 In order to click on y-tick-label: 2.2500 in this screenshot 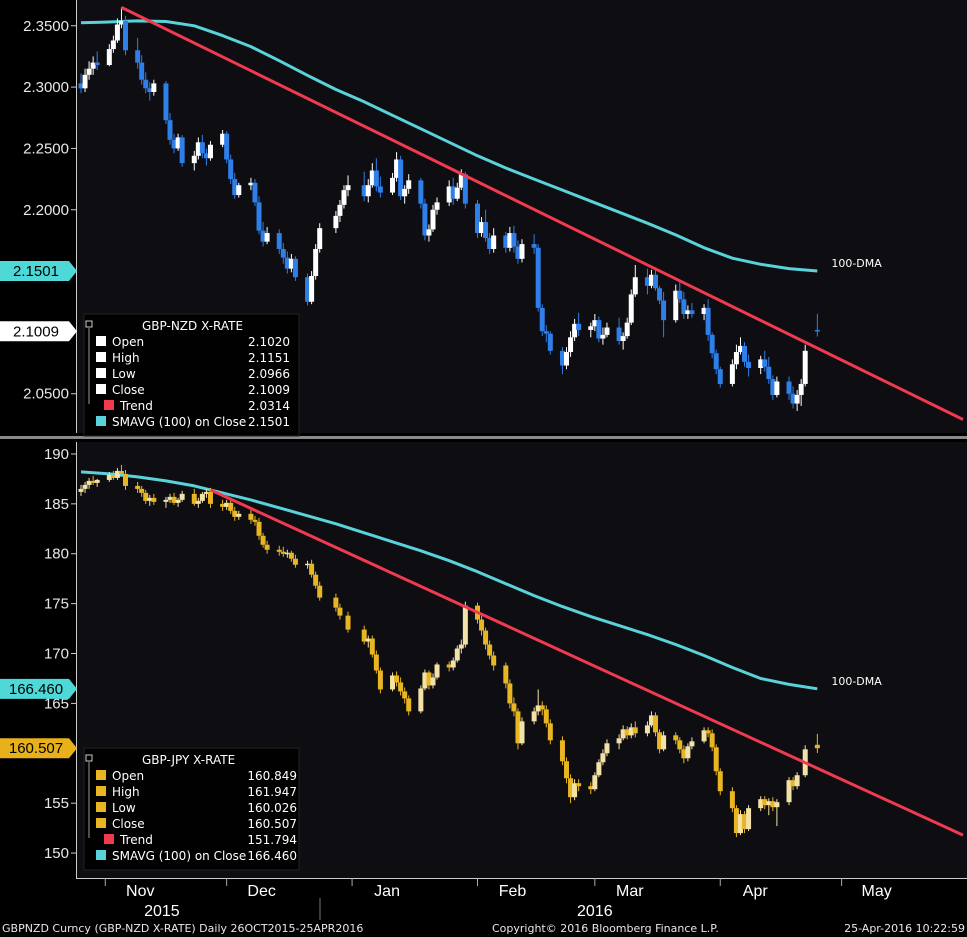, I will do `click(46, 148)`.